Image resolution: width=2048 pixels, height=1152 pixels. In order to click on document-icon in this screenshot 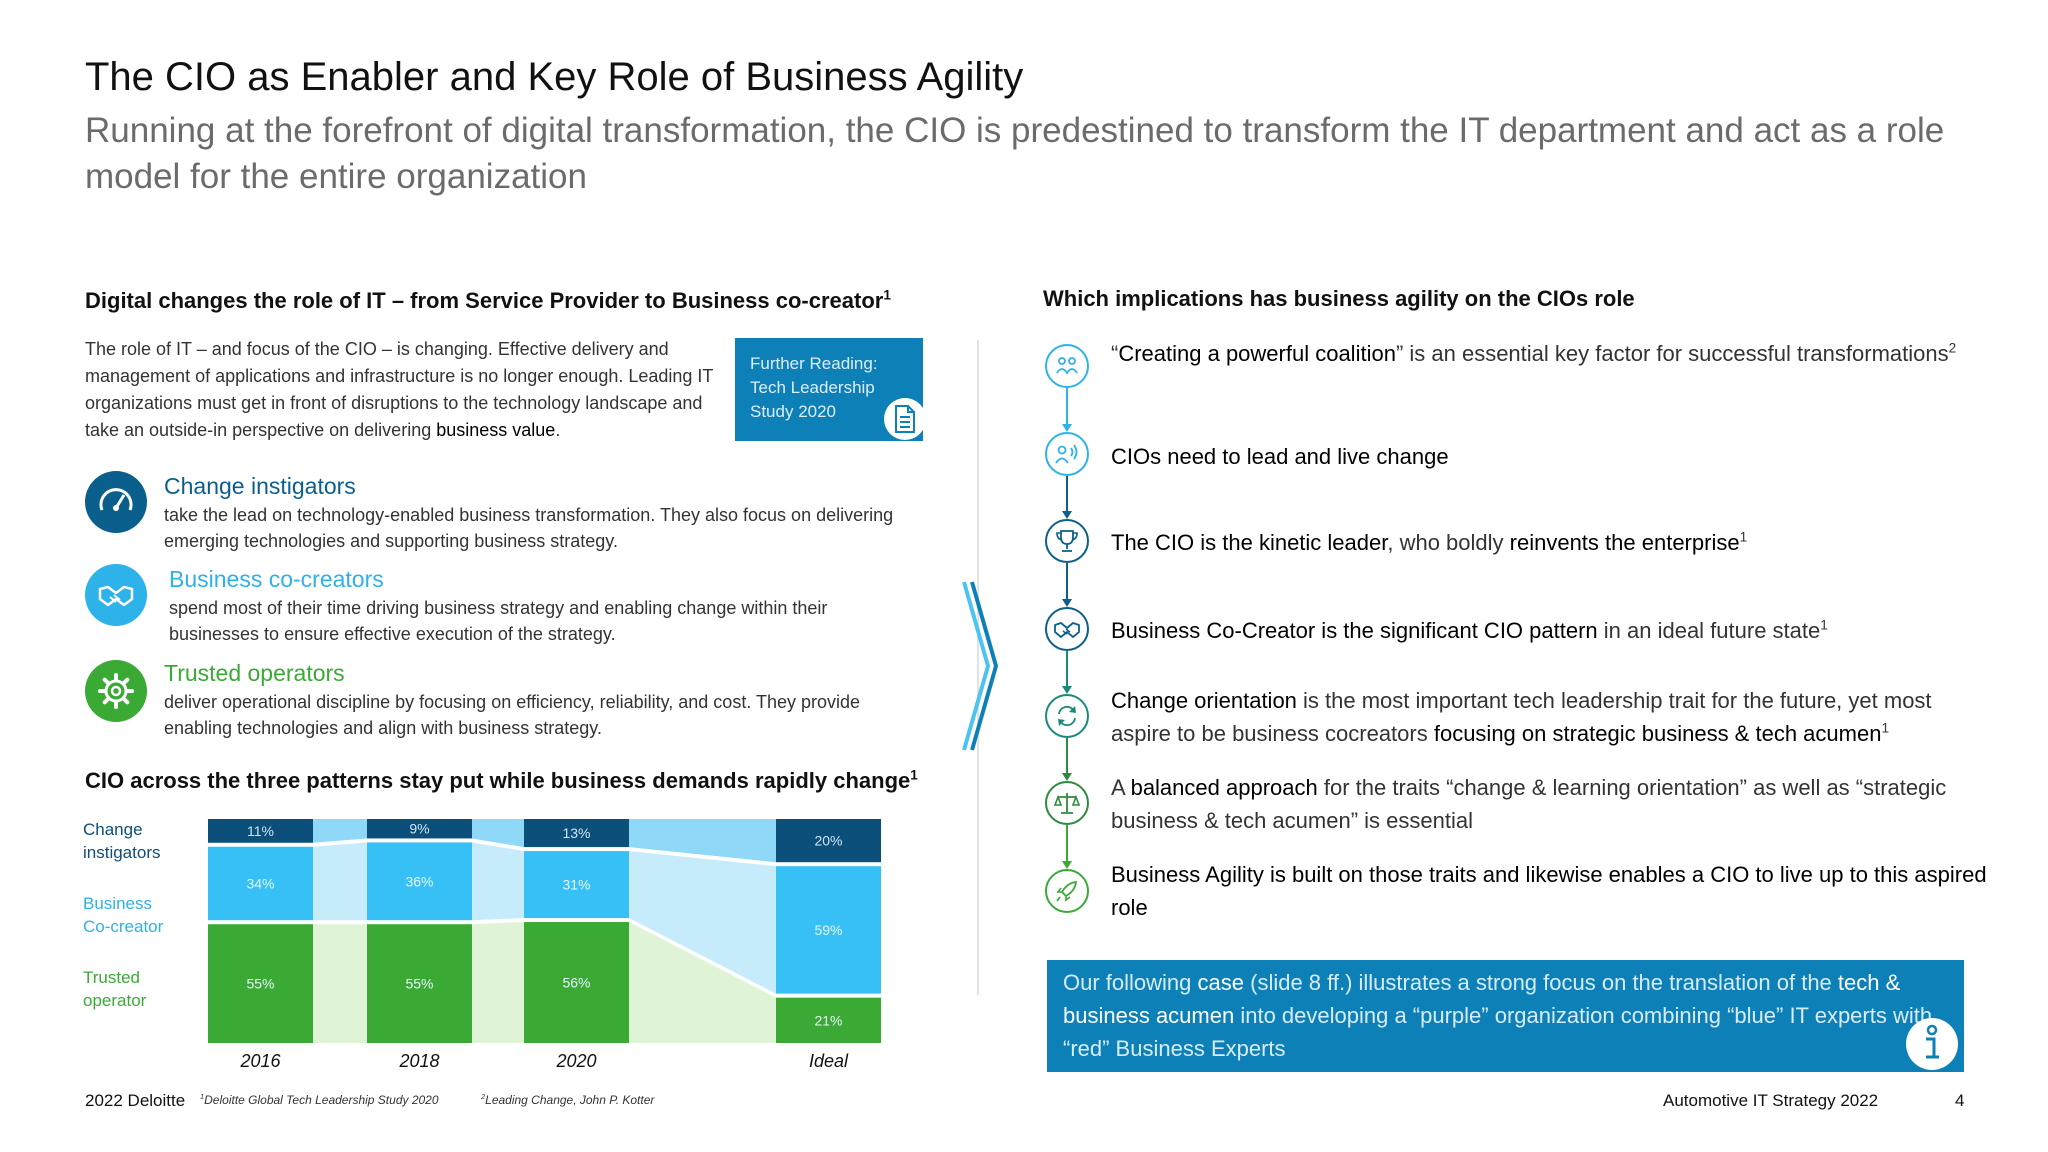, I will do `click(905, 419)`.